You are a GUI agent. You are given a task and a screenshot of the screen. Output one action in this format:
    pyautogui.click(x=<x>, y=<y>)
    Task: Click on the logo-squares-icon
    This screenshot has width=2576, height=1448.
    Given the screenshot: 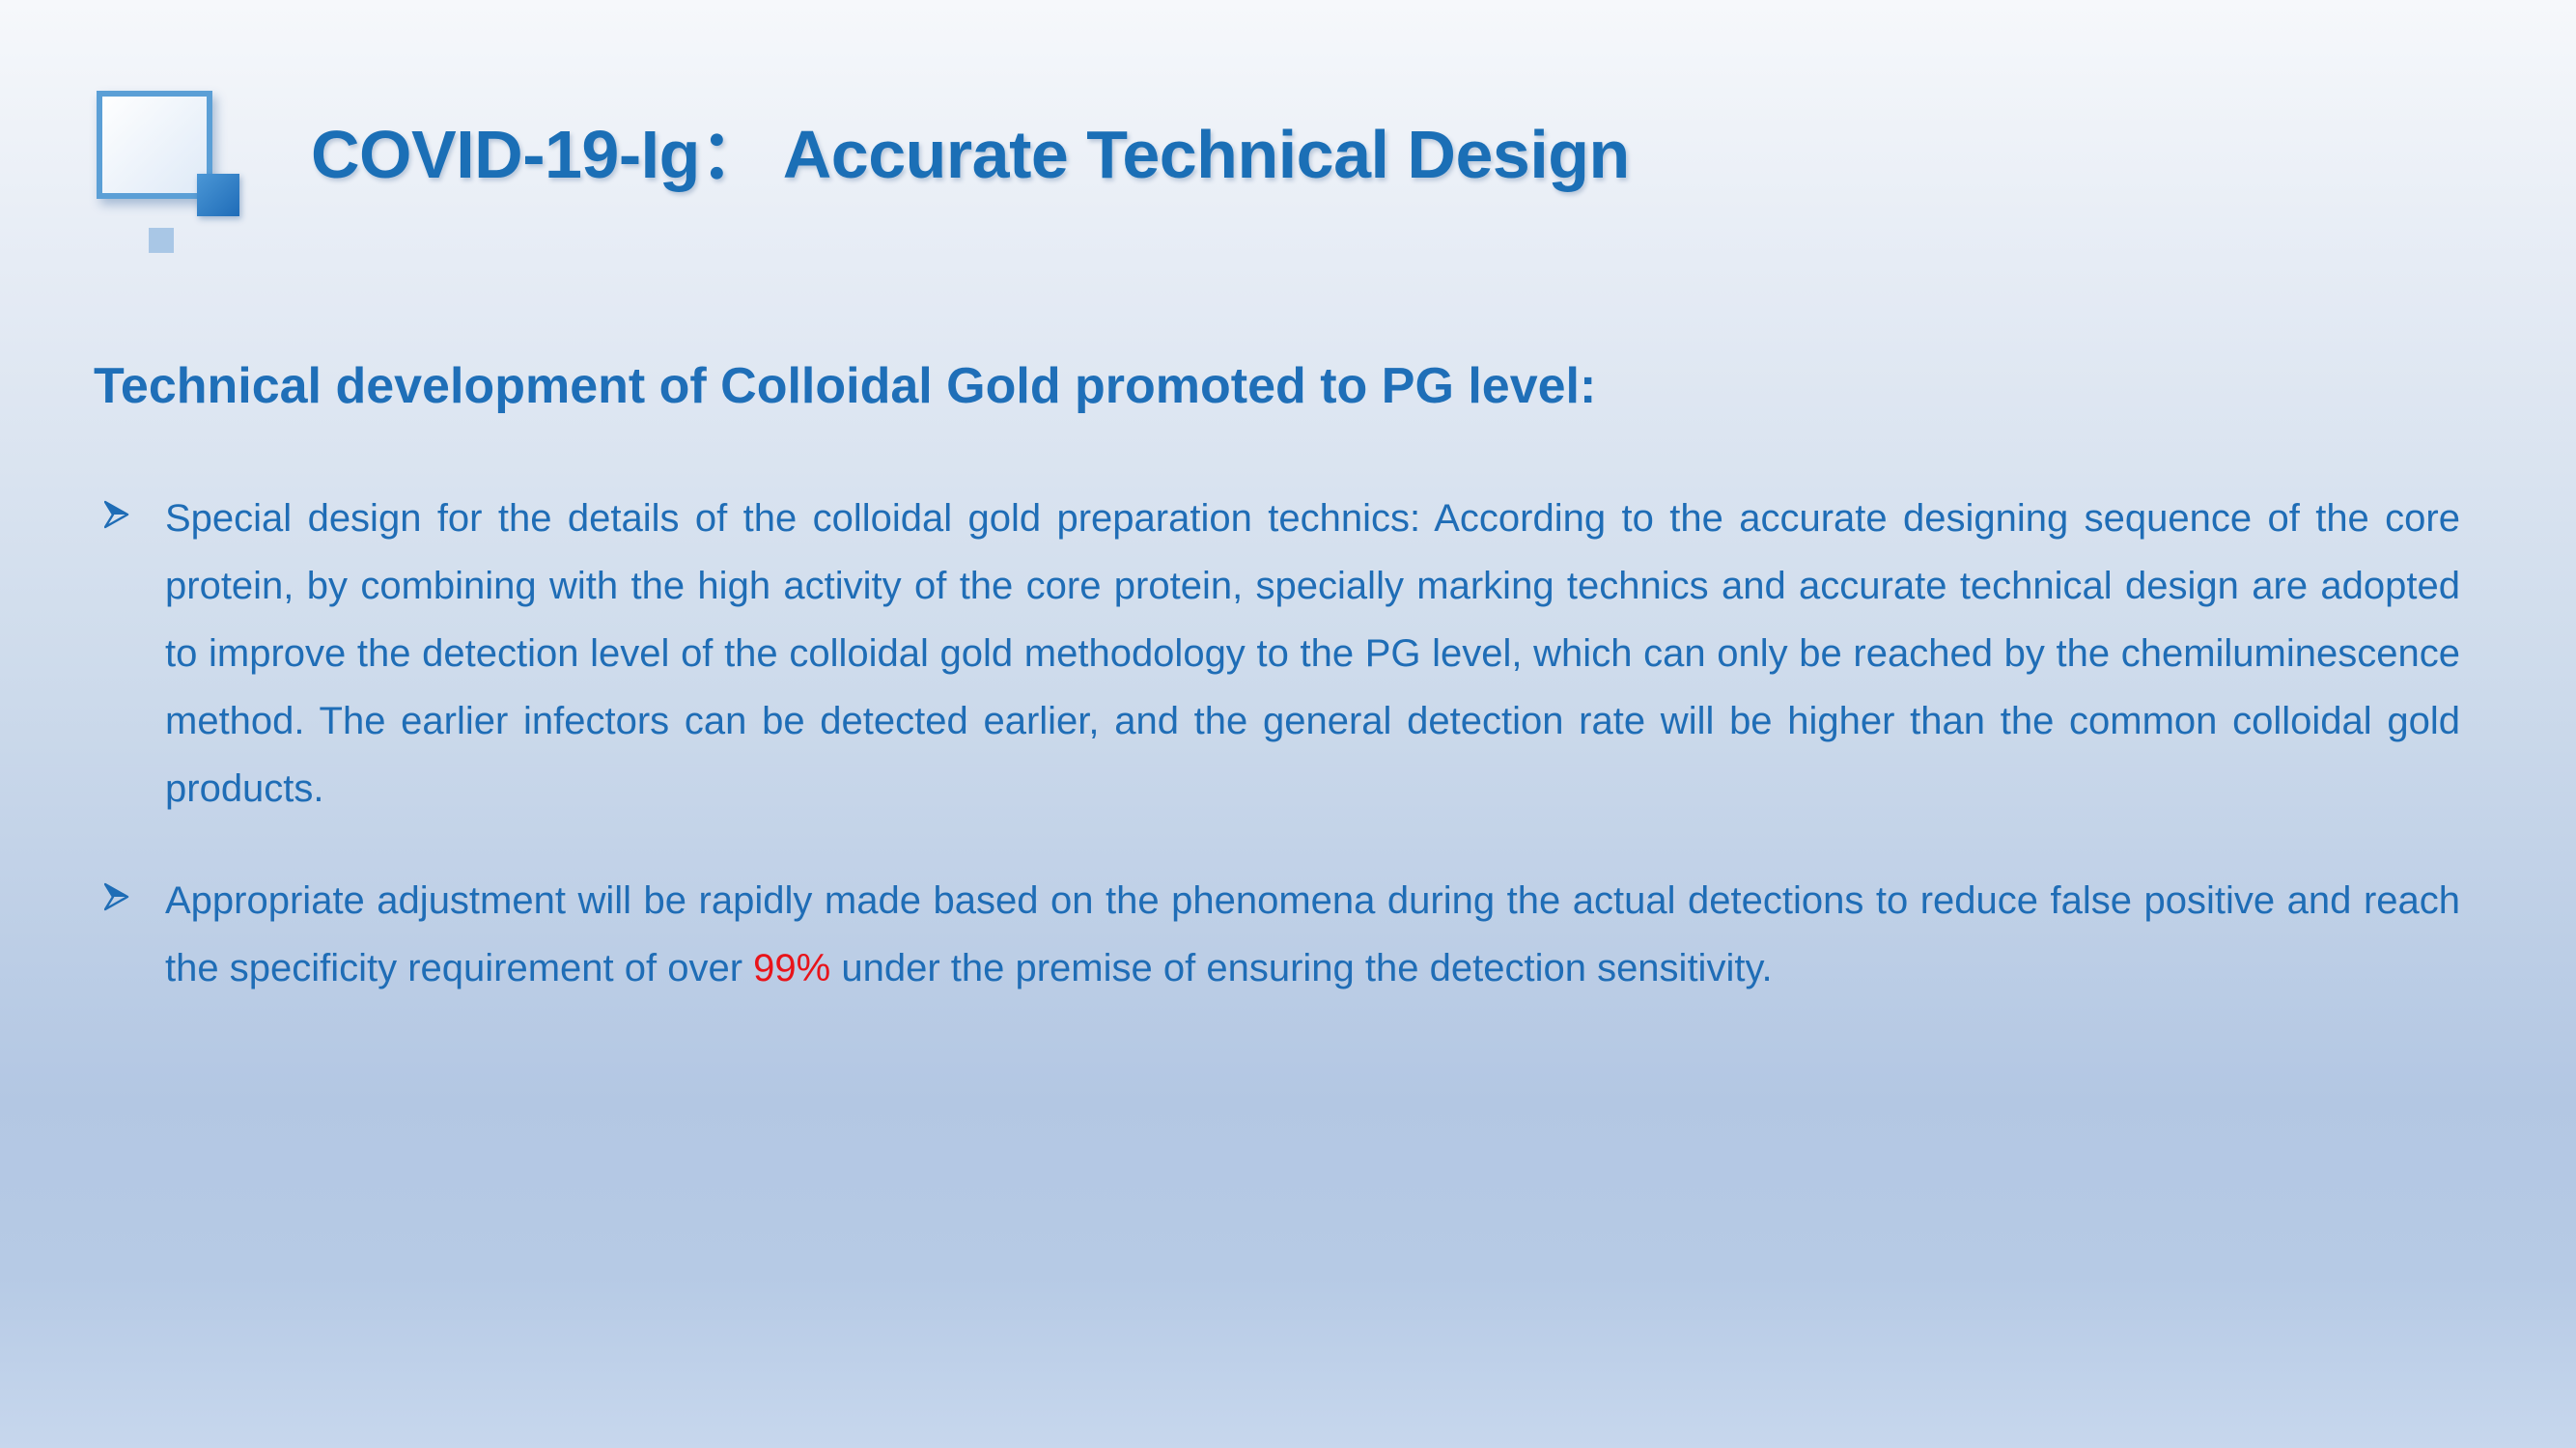 What is the action you would take?
    pyautogui.click(x=174, y=176)
    